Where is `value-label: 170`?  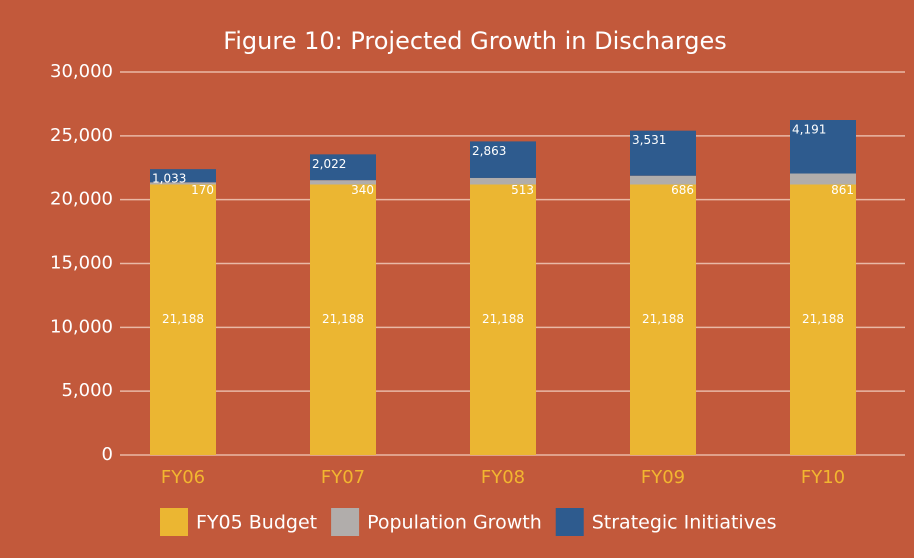
value-label: 170 is located at coordinates (202, 190).